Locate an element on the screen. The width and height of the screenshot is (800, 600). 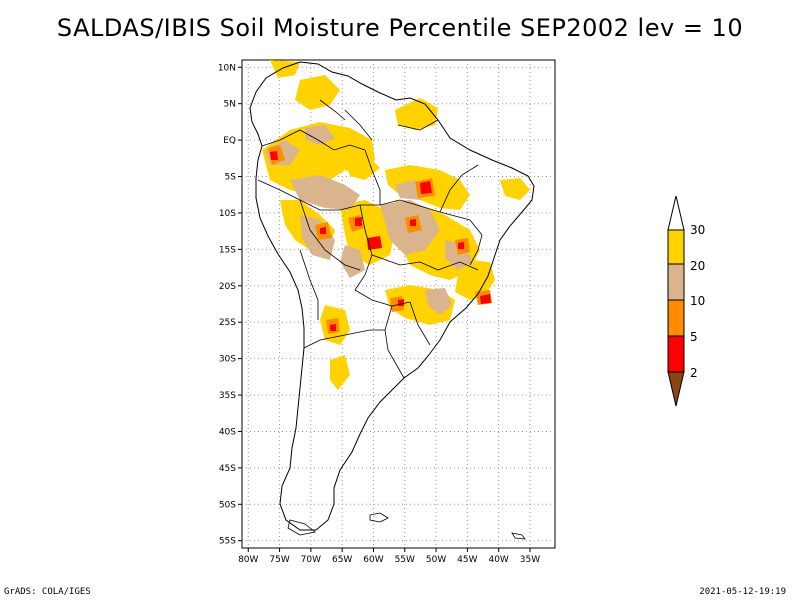
lon-tick-label: 50W is located at coordinates (436, 560).